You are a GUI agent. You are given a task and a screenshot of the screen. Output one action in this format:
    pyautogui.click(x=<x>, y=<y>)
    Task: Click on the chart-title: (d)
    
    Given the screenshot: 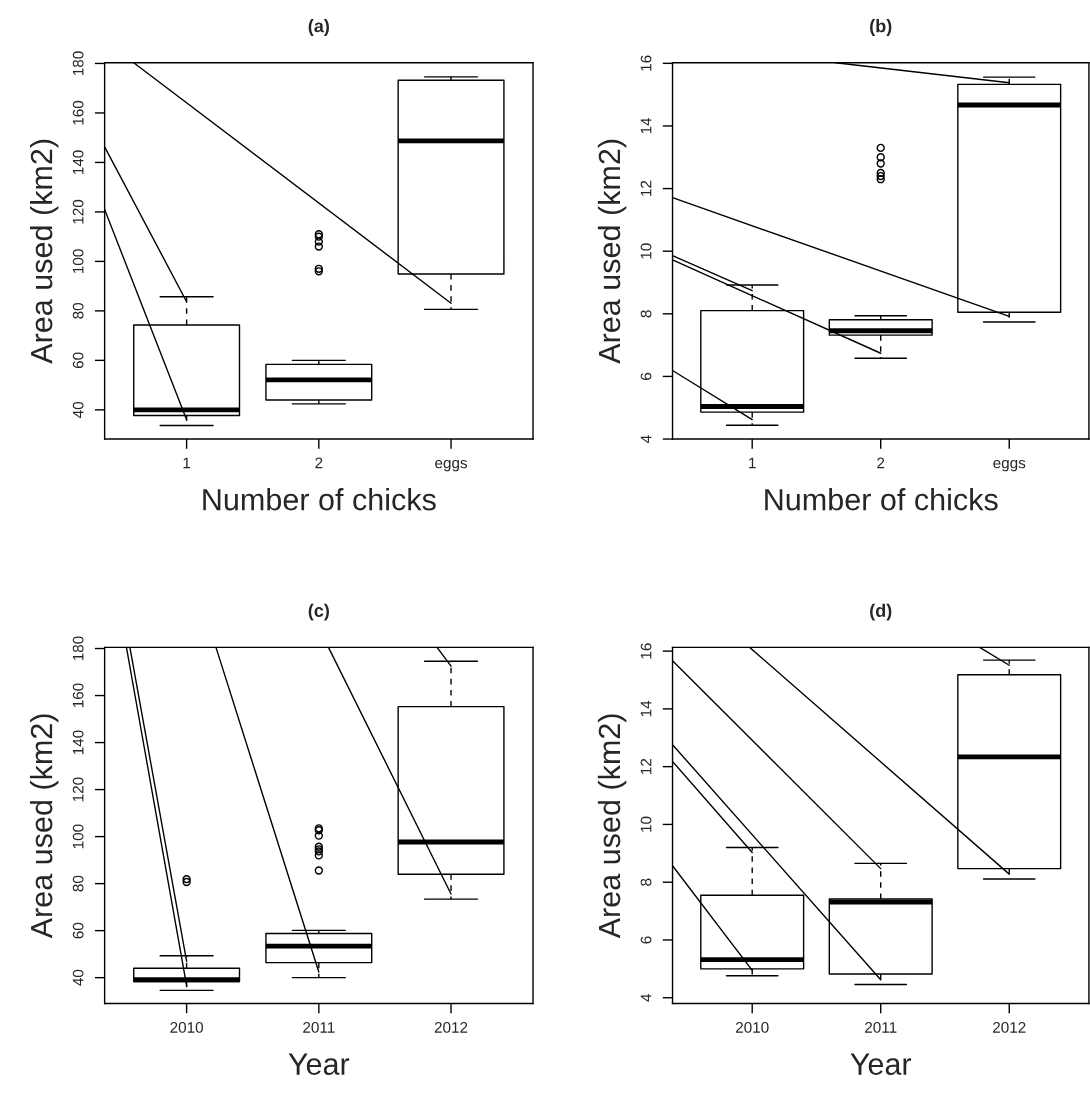 What is the action you would take?
    pyautogui.click(x=881, y=612)
    